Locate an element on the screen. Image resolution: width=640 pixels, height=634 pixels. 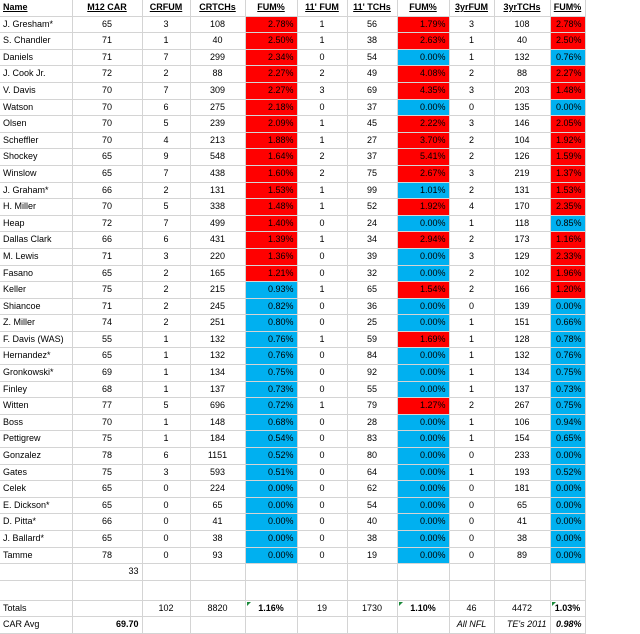
3yr-tchs-cell: 166 is located at coordinates (522, 290).